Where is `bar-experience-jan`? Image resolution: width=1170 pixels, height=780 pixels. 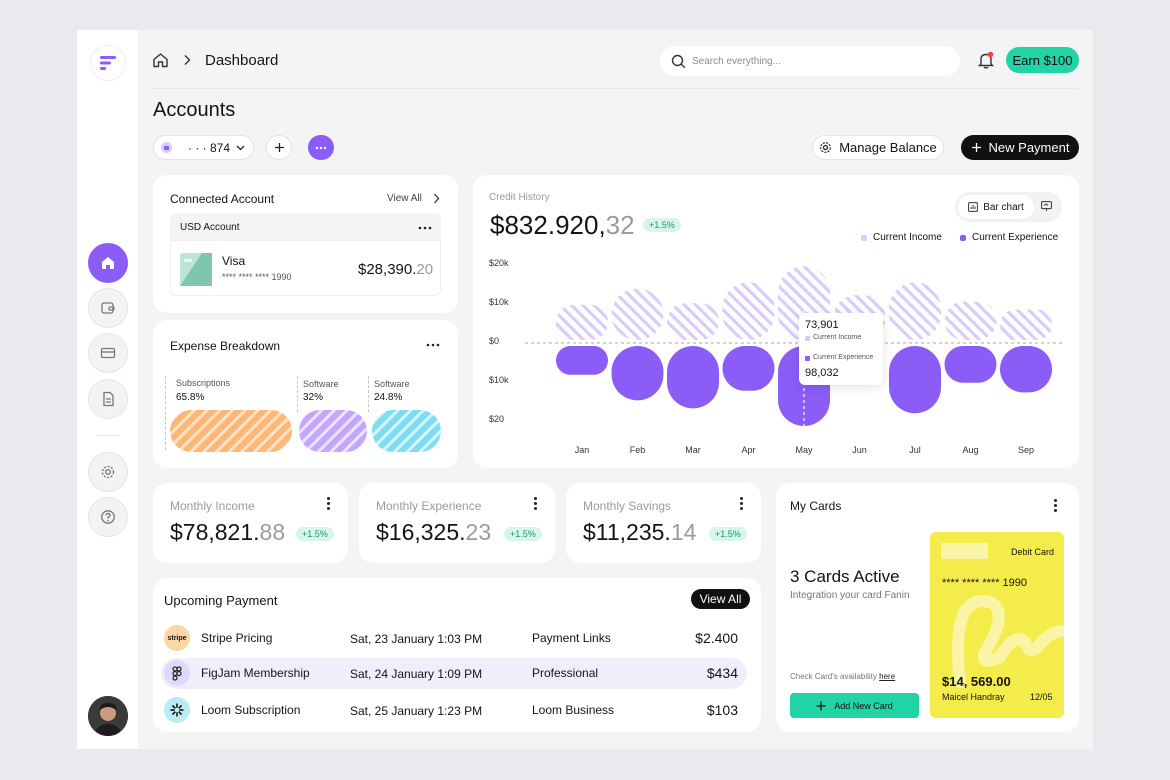 bar-experience-jan is located at coordinates (582, 360).